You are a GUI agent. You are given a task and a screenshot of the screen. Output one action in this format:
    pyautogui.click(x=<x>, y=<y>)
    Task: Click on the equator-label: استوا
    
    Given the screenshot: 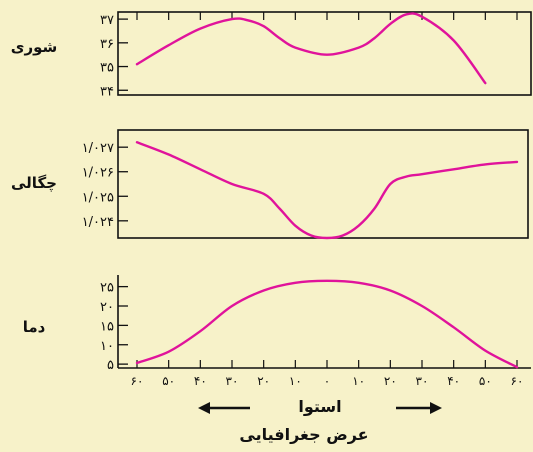 What is the action you would take?
    pyautogui.click(x=319, y=406)
    